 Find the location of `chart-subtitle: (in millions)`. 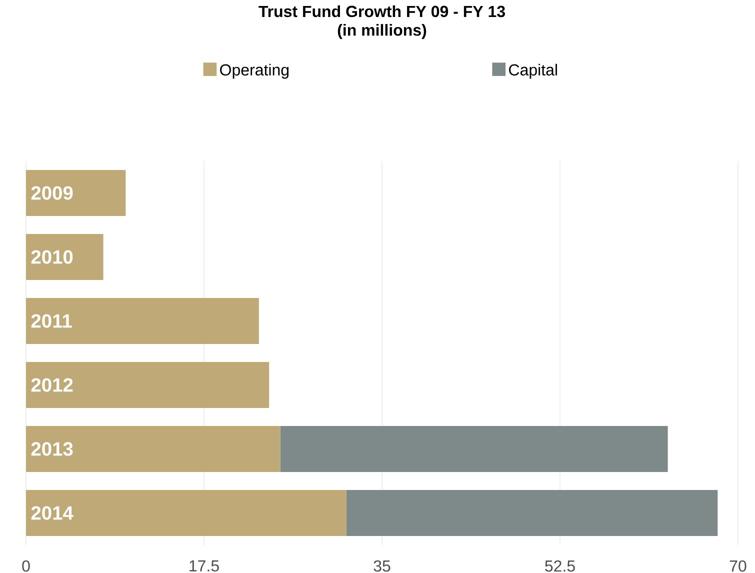

chart-subtitle: (in millions) is located at coordinates (382, 31).